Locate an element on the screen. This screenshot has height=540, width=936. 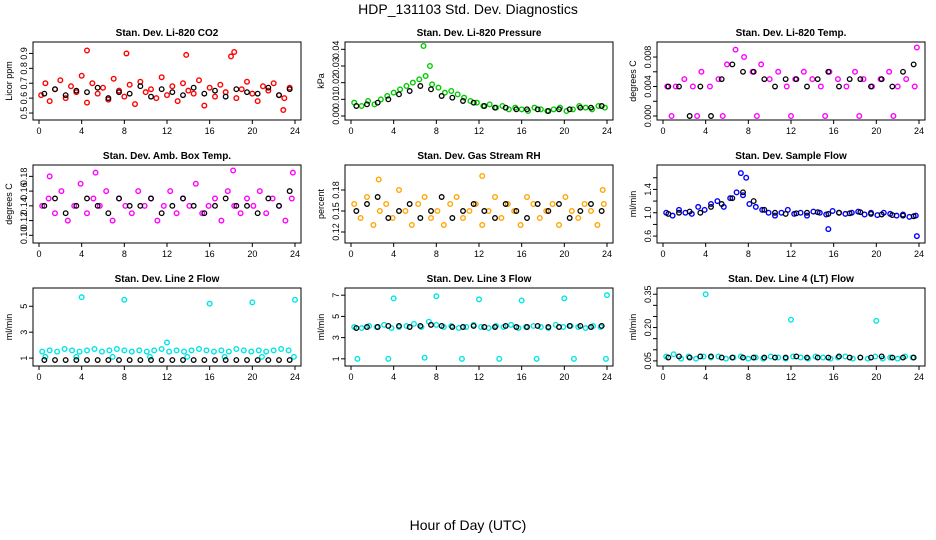
y-axis-label: degrees C is located at coordinates (633, 81).